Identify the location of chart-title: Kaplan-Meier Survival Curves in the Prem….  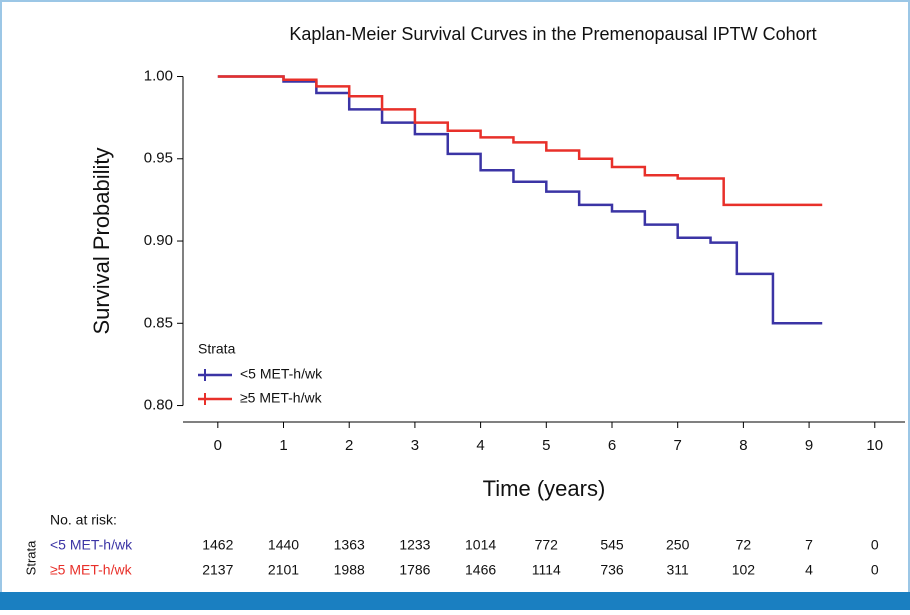
(552, 34).